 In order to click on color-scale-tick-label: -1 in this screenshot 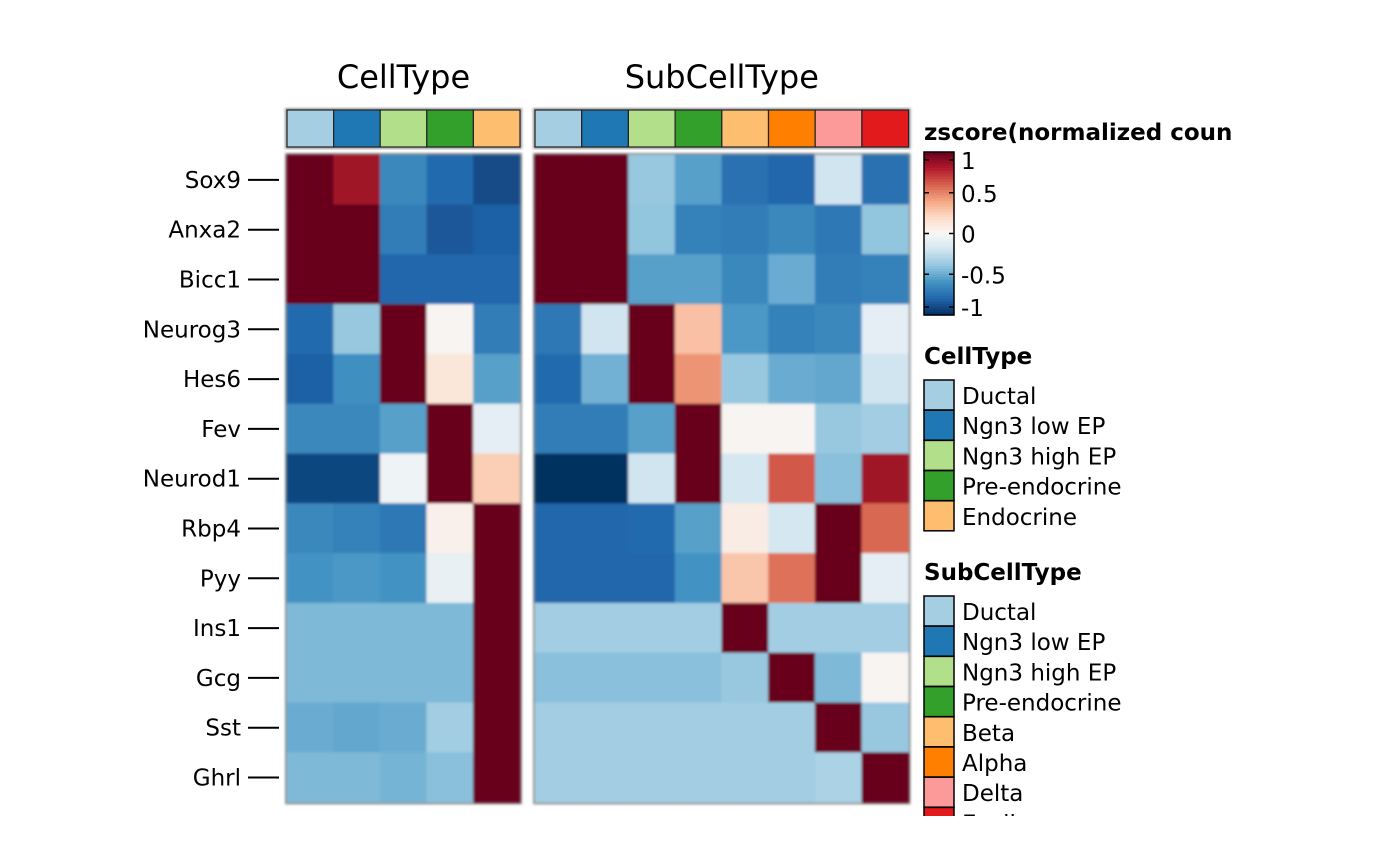, I will do `click(972, 309)`.